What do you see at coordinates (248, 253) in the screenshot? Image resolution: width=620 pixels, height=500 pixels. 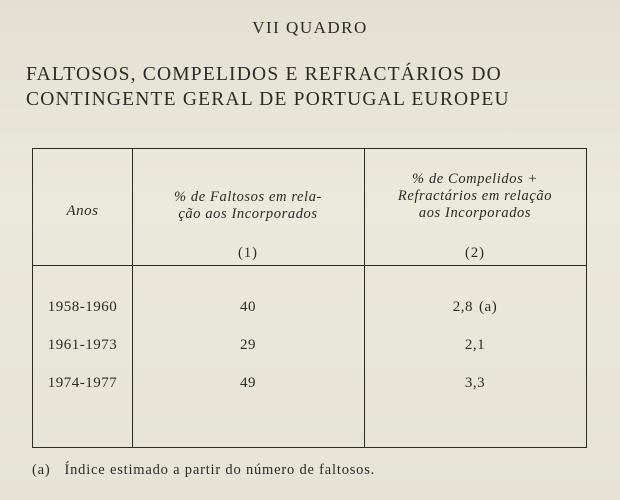 I see `column-number-1: (1)` at bounding box center [248, 253].